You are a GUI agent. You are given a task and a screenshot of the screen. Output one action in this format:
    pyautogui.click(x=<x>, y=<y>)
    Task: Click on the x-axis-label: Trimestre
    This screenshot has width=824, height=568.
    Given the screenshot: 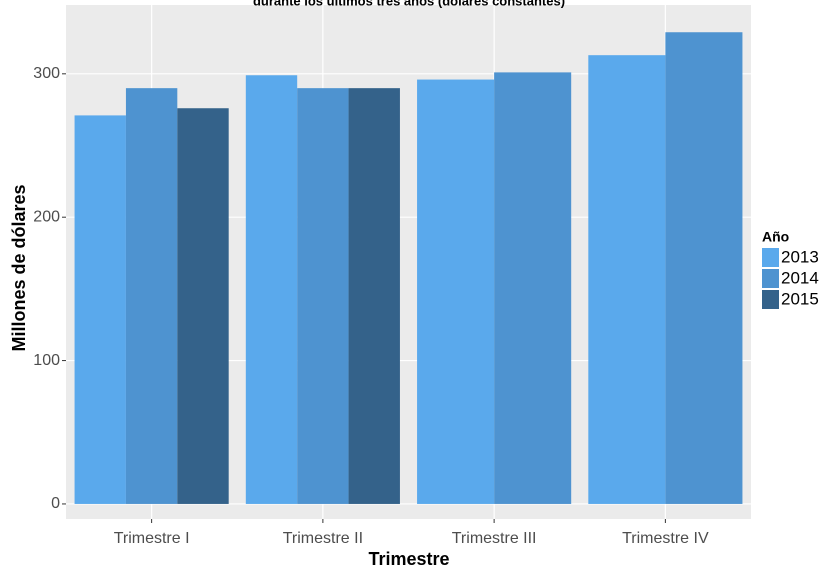 What is the action you would take?
    pyautogui.click(x=408, y=558)
    